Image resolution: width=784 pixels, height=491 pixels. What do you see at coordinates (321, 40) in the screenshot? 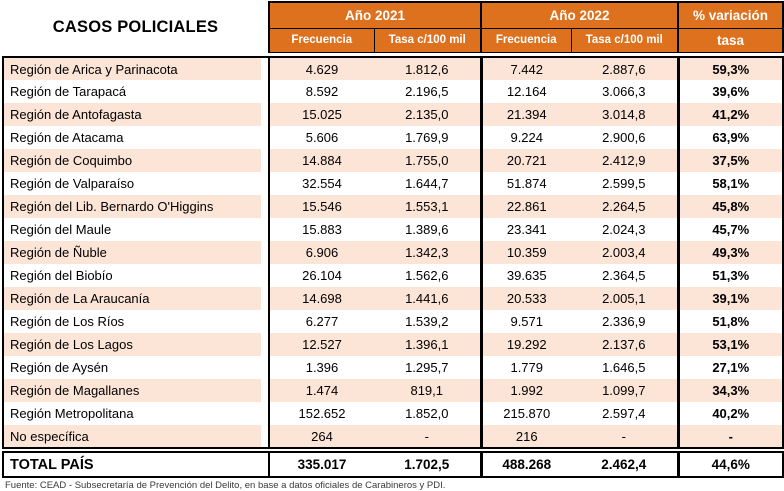
I see `header-frecuencia-2021: Frecuencia` at bounding box center [321, 40].